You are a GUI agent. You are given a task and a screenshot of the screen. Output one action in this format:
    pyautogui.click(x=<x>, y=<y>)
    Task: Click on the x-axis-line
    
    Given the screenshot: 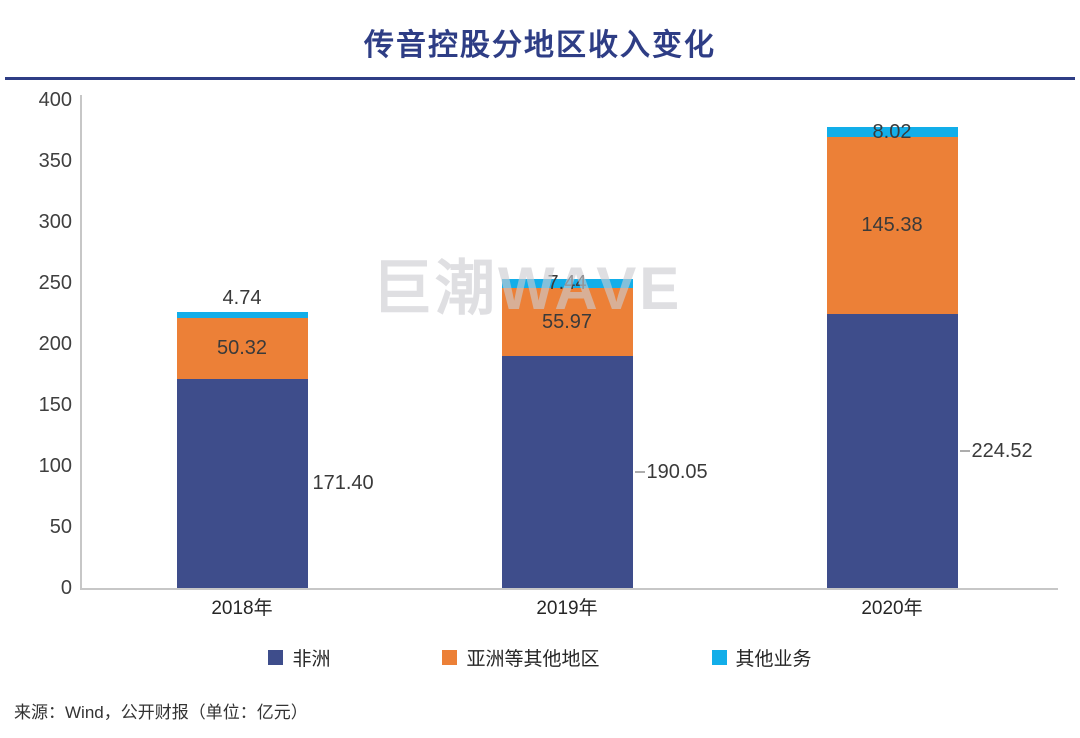 What is the action you would take?
    pyautogui.click(x=569, y=589)
    